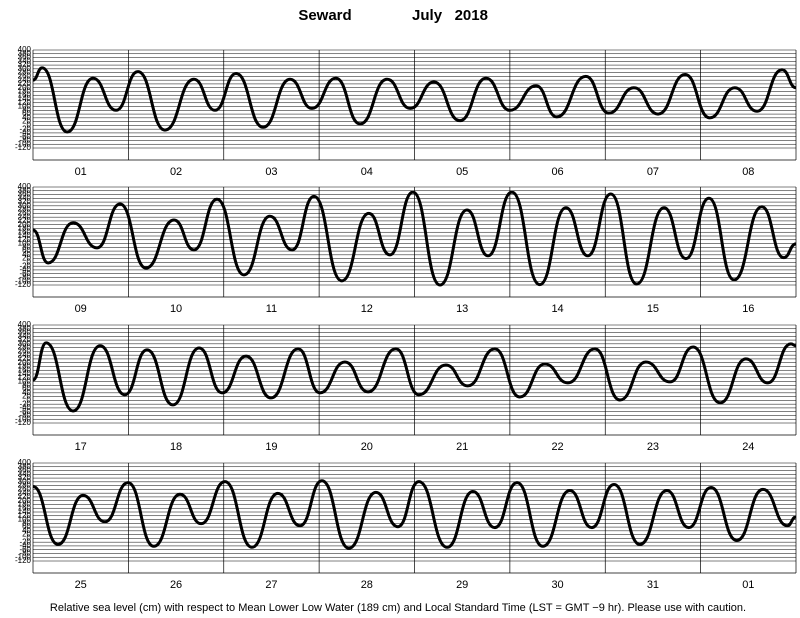 The width and height of the screenshot is (800, 618). I want to click on day-label: 07, so click(653, 172).